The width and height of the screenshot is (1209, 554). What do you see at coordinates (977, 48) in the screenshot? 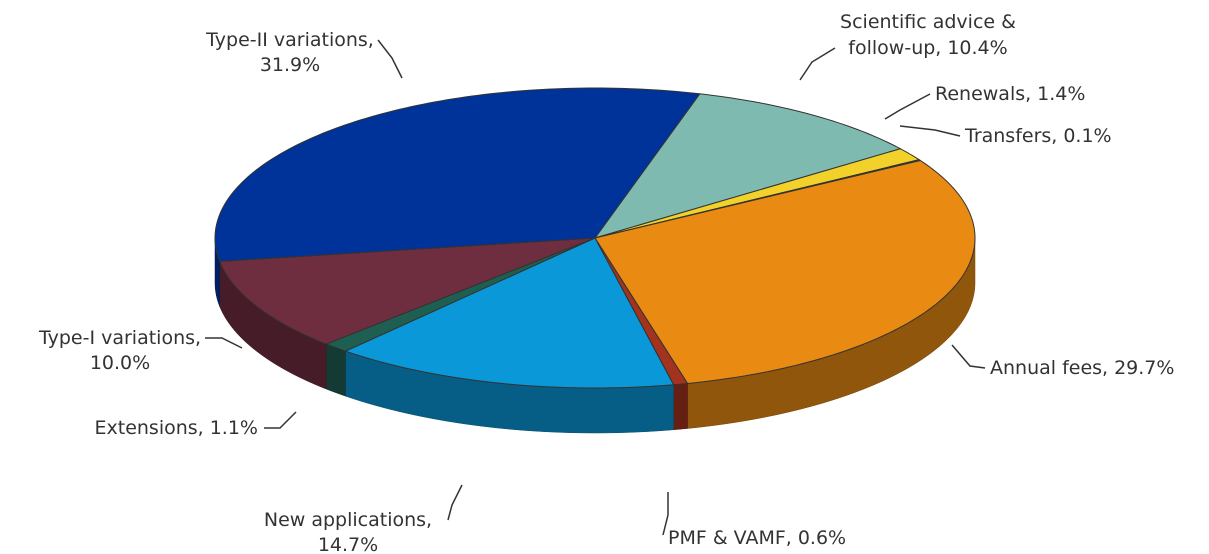
I see `label-value: 10.4%` at bounding box center [977, 48].